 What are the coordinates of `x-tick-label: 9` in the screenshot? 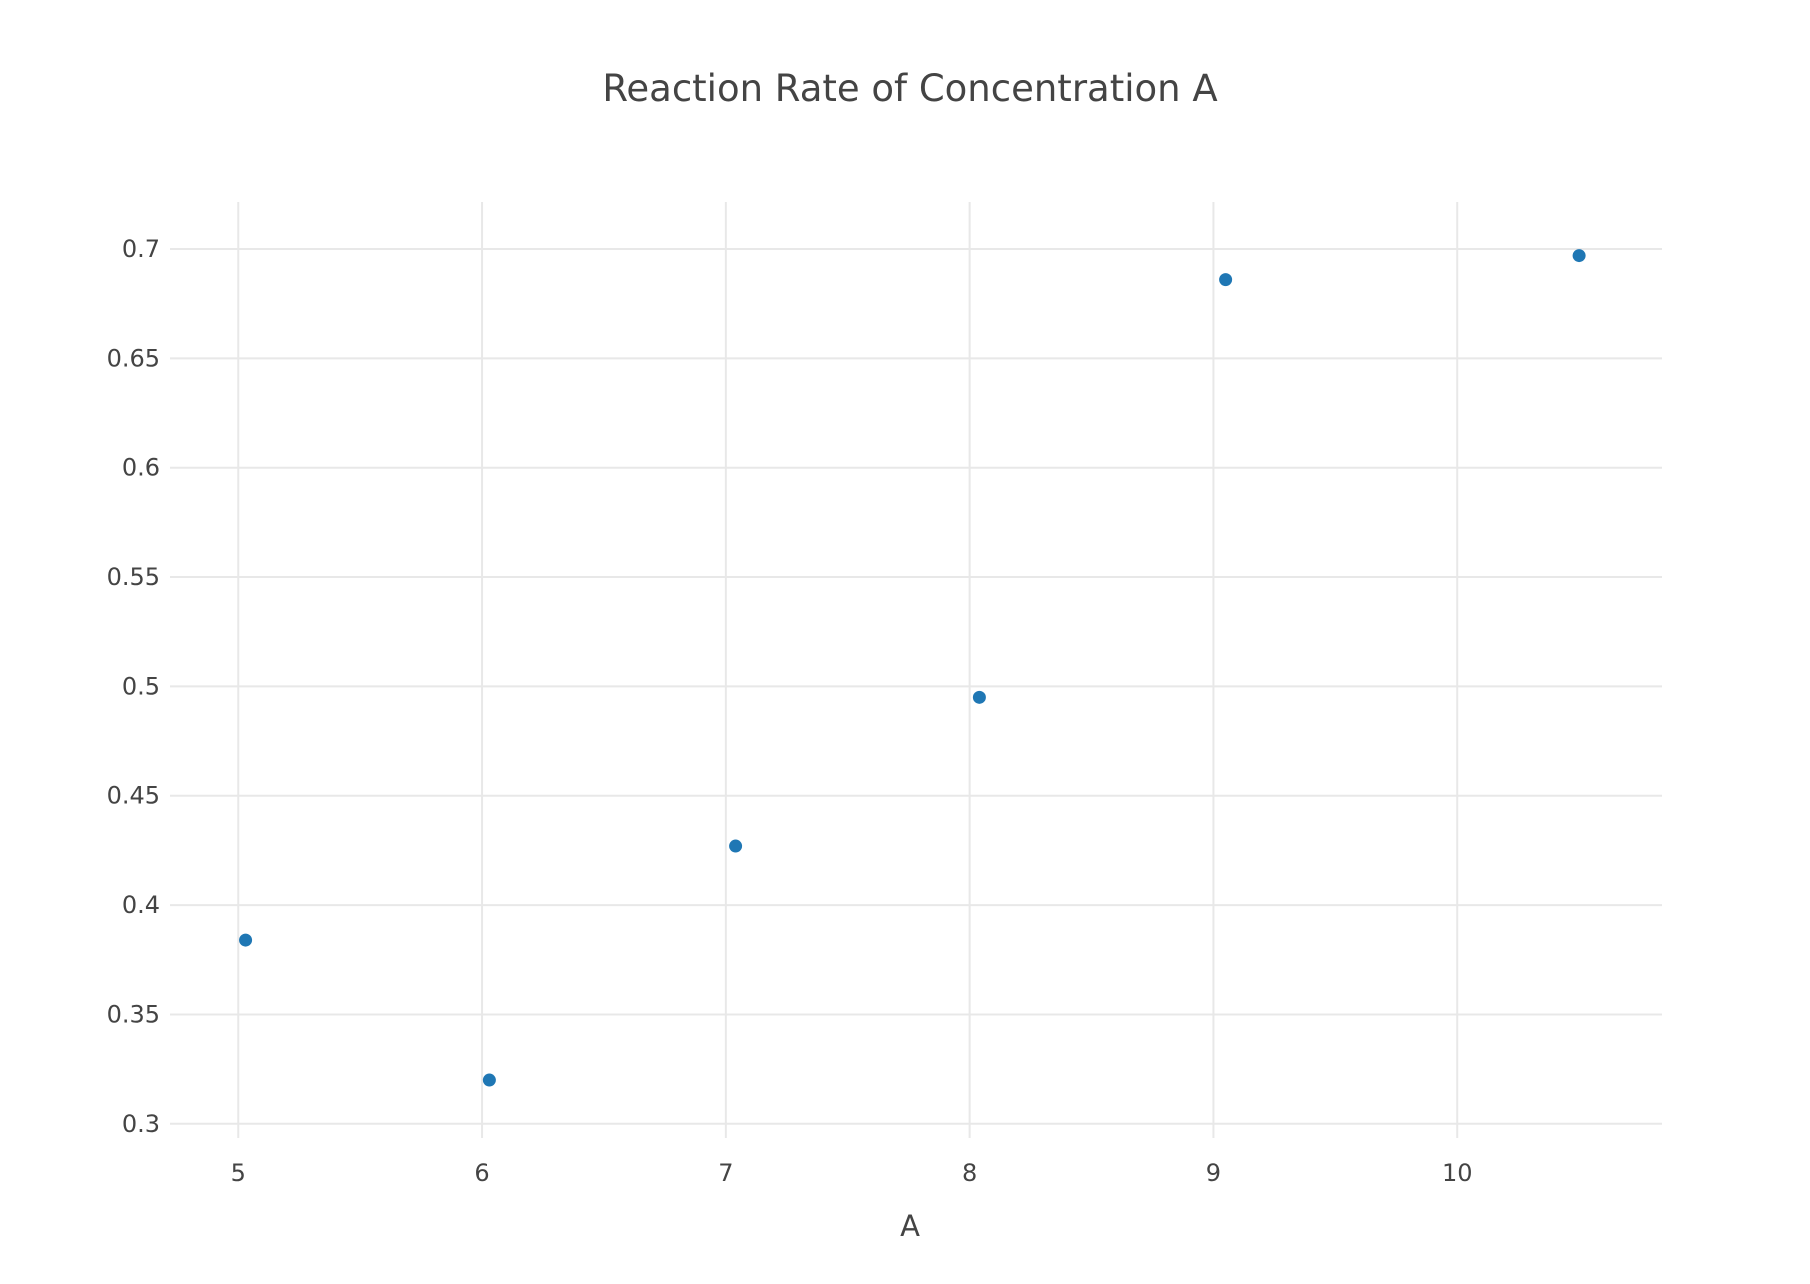 It's located at (1213, 1173).